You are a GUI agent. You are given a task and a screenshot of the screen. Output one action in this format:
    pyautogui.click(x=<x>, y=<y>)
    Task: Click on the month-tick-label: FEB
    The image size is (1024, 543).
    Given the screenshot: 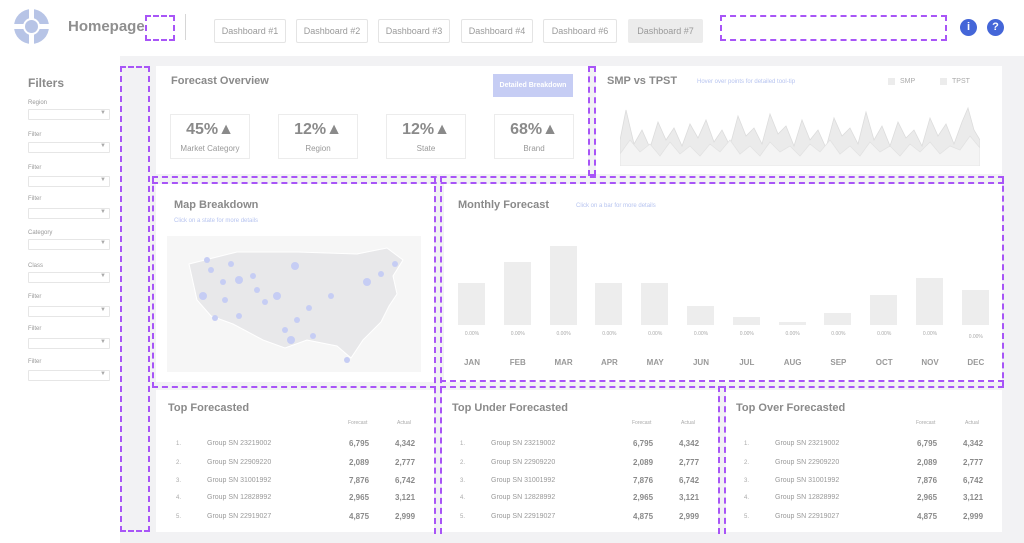 What is the action you would take?
    pyautogui.click(x=517, y=362)
    